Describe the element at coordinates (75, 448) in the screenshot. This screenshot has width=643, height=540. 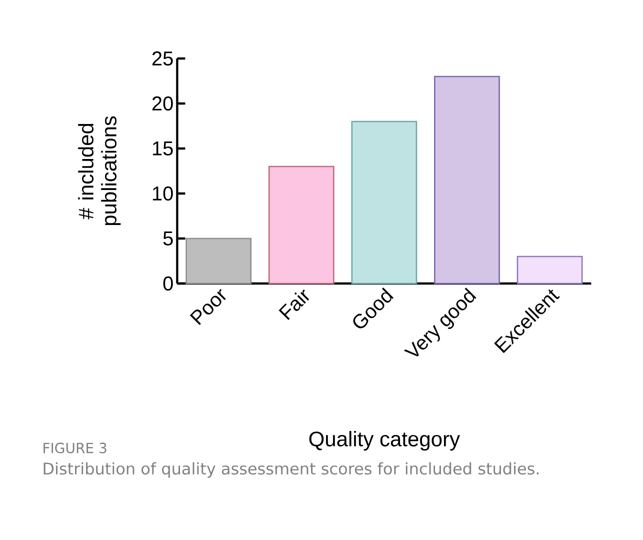
I see `caption: FIGURE 3` at that location.